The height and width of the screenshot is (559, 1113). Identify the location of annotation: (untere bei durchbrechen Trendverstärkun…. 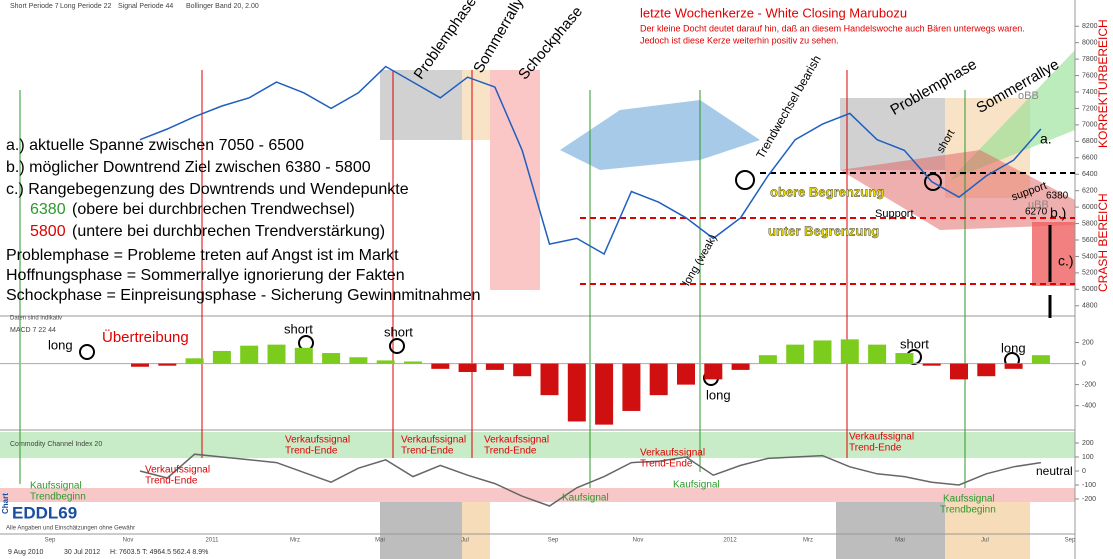
(228, 231).